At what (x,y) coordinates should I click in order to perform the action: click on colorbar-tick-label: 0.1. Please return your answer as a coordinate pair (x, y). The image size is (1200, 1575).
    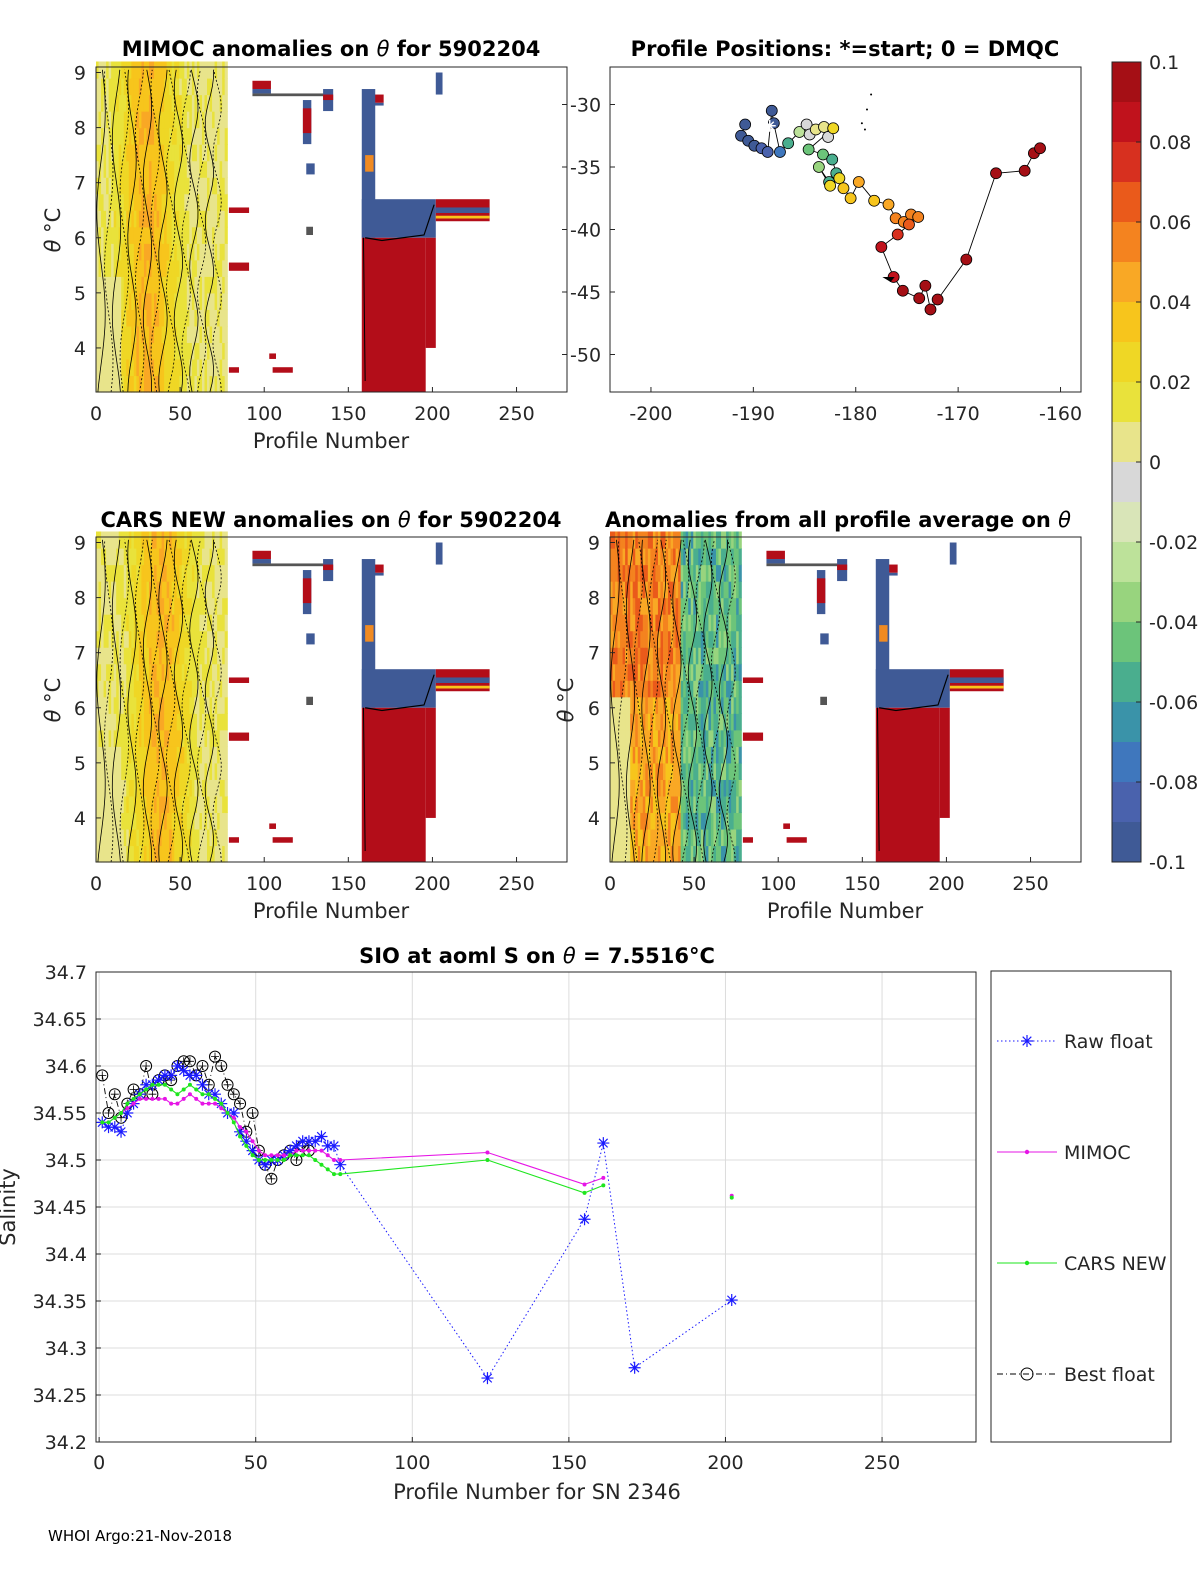
    Looking at the image, I should click on (1164, 63).